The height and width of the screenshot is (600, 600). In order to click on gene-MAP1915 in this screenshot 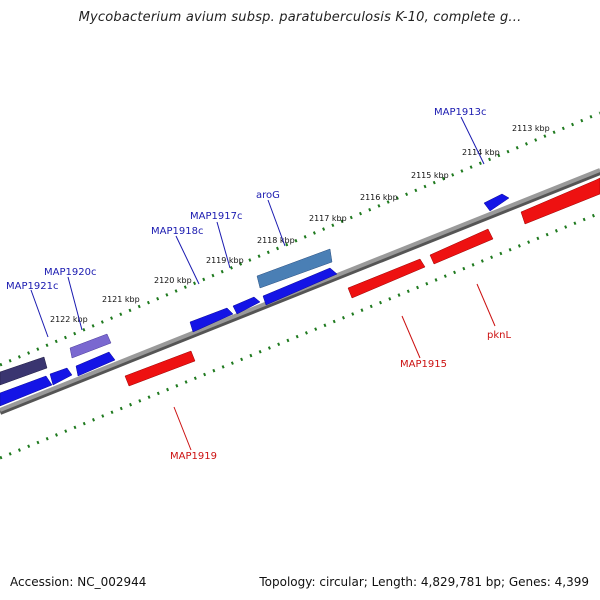, I will do `click(386, 278)`.